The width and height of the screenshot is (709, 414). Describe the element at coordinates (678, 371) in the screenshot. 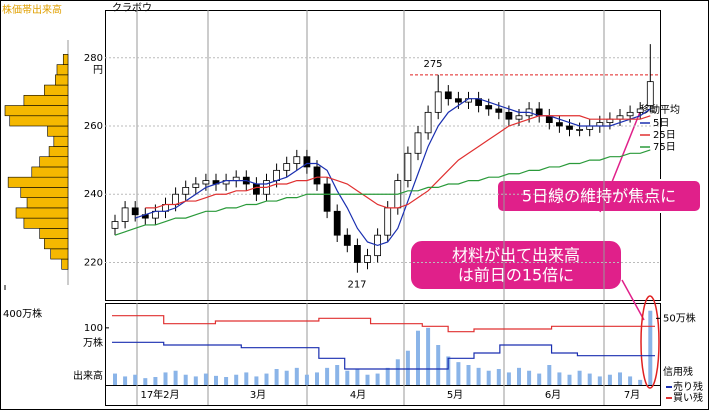

I see `credit-title: 信用残` at that location.